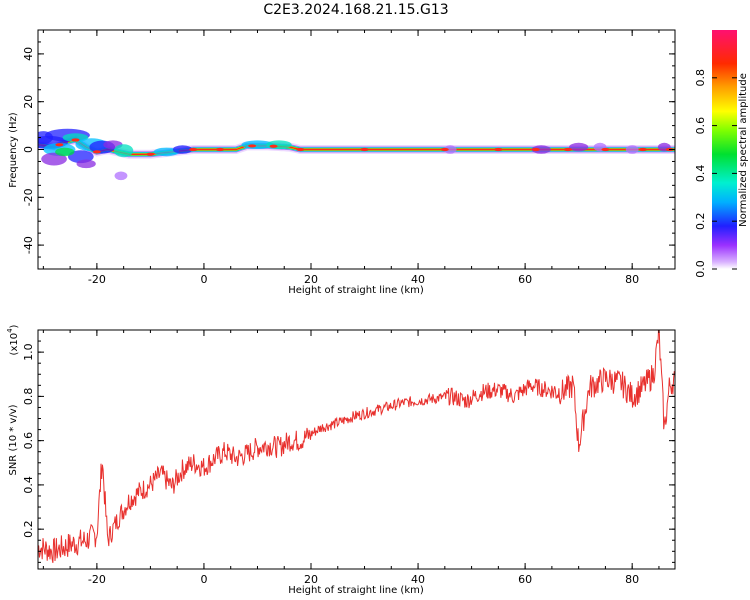 This screenshot has height=600, width=750. I want to click on colorbar-tick-label: 0.2, so click(700, 221).